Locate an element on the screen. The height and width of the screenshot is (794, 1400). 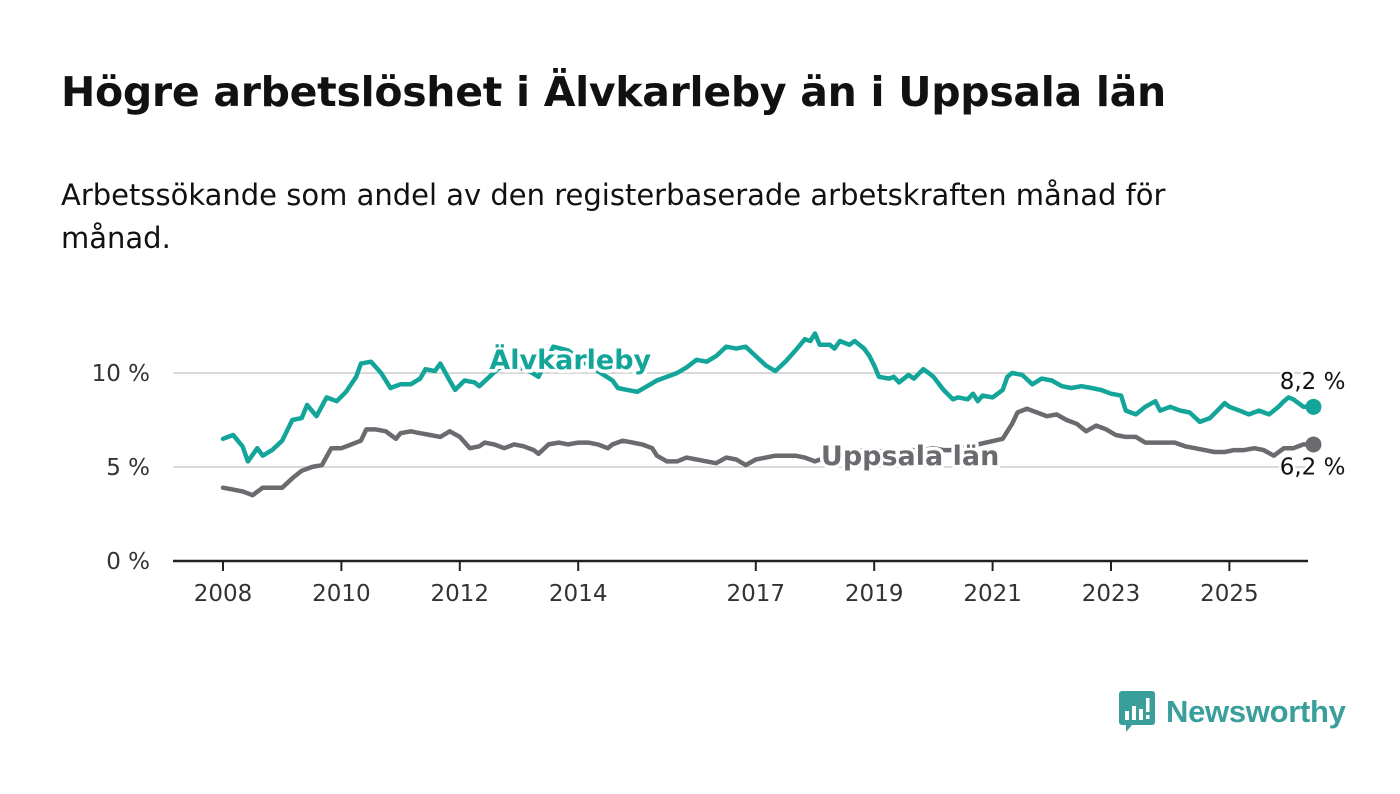
end-value-label: 6,2 % is located at coordinates (1313, 467).